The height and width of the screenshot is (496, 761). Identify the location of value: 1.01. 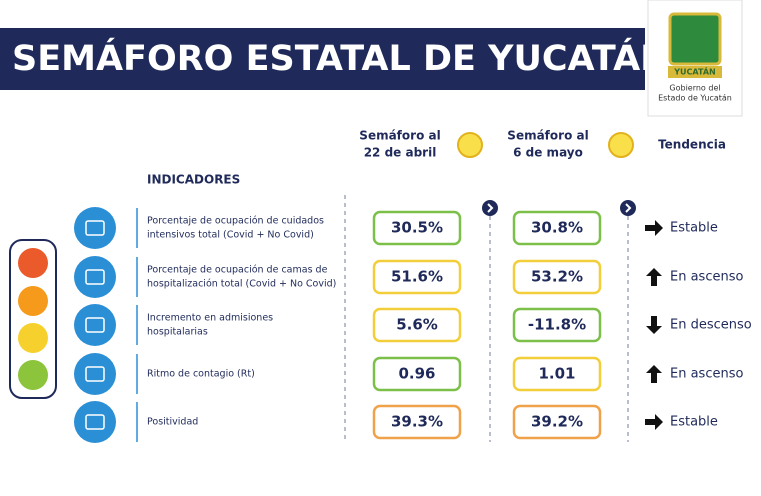
(556, 374).